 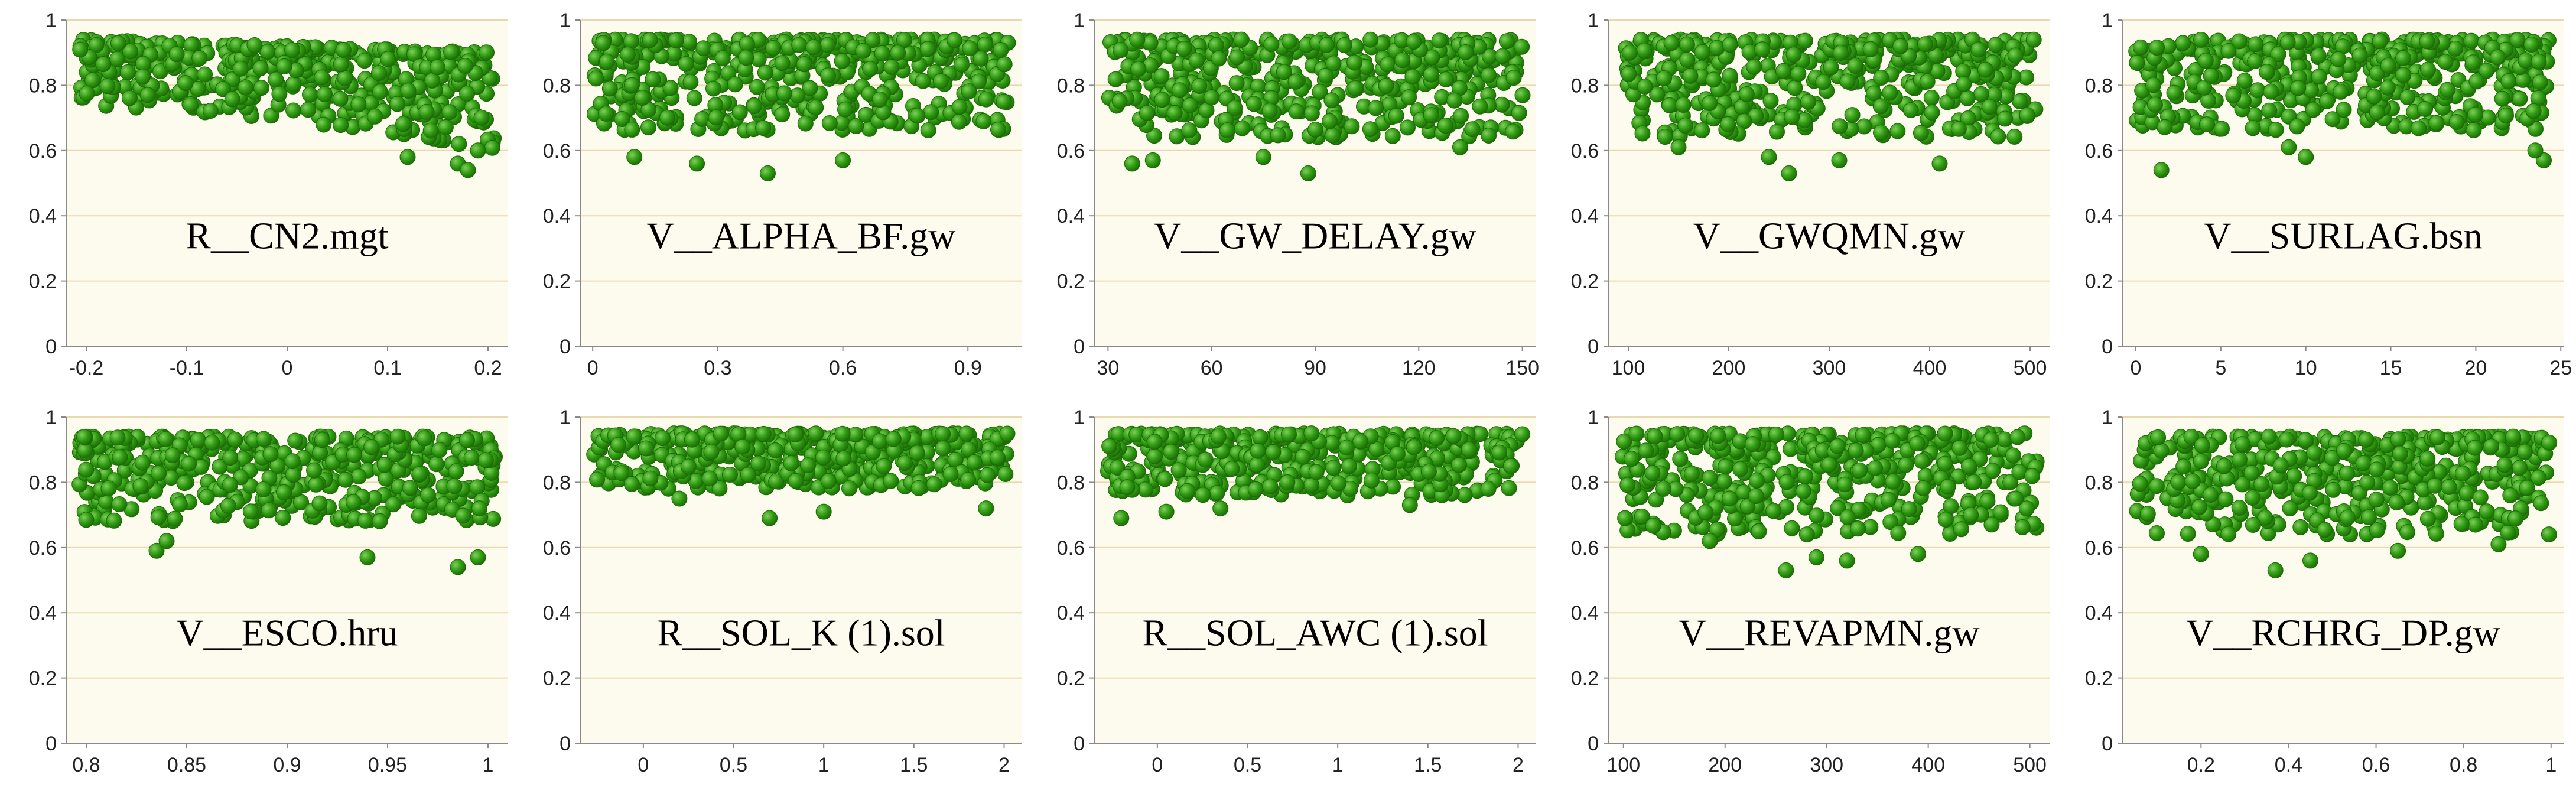 I want to click on x-tick-label: 1.5, so click(x=1428, y=765).